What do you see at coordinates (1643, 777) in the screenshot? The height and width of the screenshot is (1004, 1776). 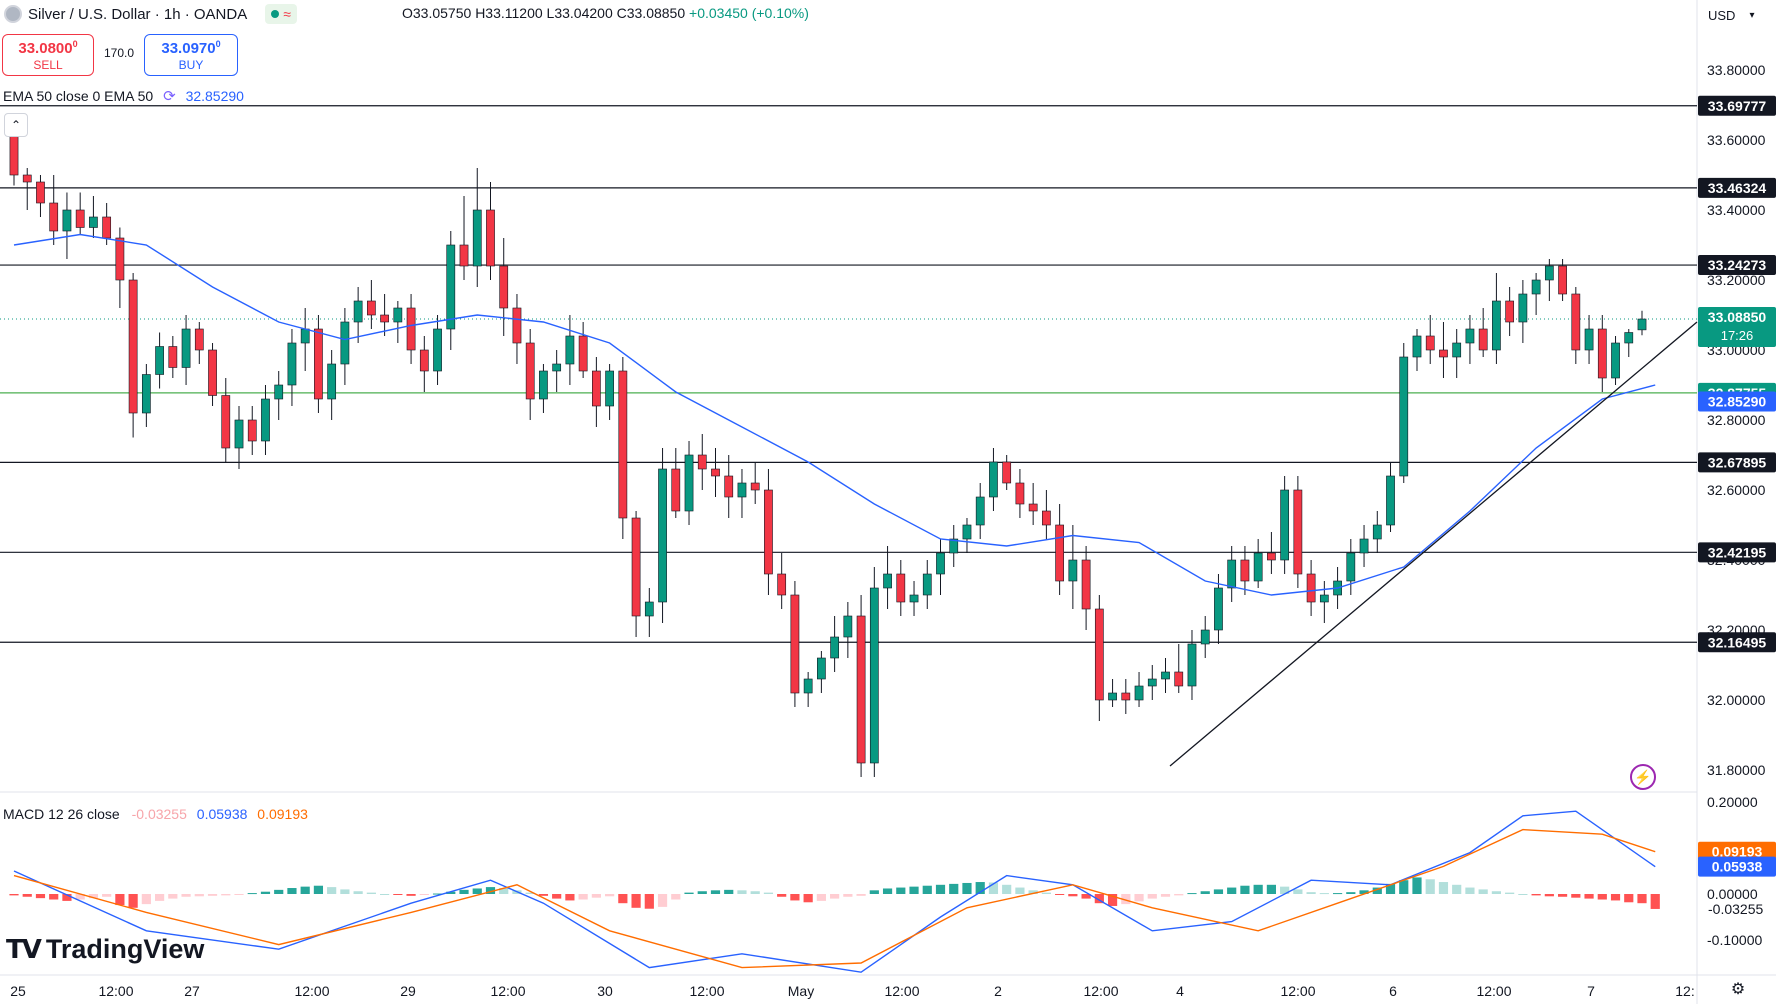 I see `lightning-alert-icon: ⚡` at bounding box center [1643, 777].